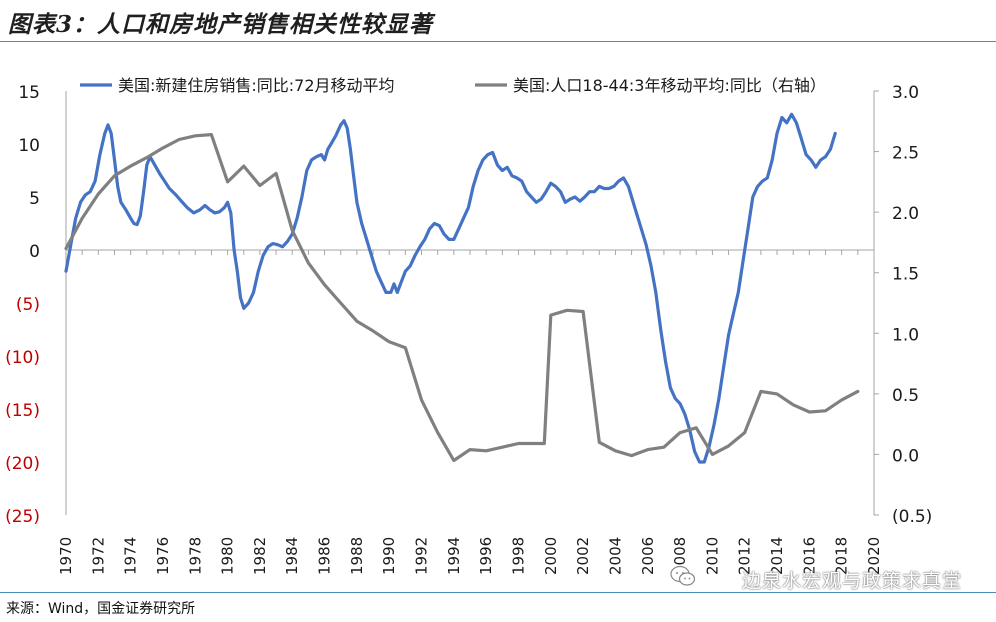 The height and width of the screenshot is (622, 996). Describe the element at coordinates (669, 85) in the screenshot. I see `legend-item-population-label: 美国:人口18-44:3年移动平均:同比（右轴）` at that location.